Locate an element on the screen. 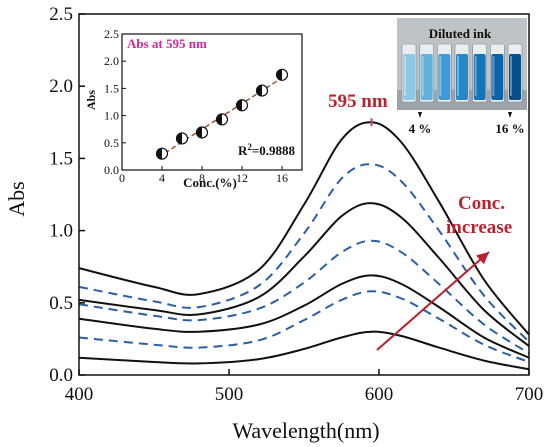 The image size is (550, 447). inset-y-tick-label-0.5: 0.5 is located at coordinates (111, 143).